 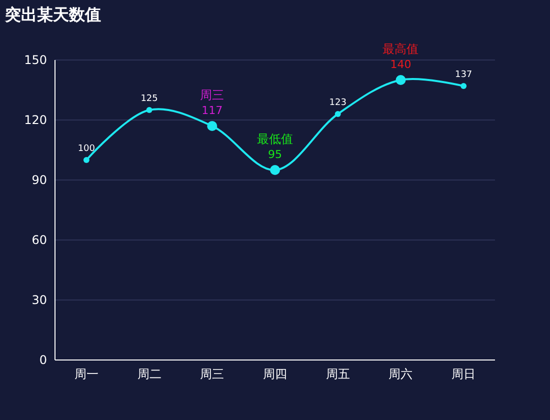 What do you see at coordinates (401, 64) in the screenshot?
I see `data-label: 140` at bounding box center [401, 64].